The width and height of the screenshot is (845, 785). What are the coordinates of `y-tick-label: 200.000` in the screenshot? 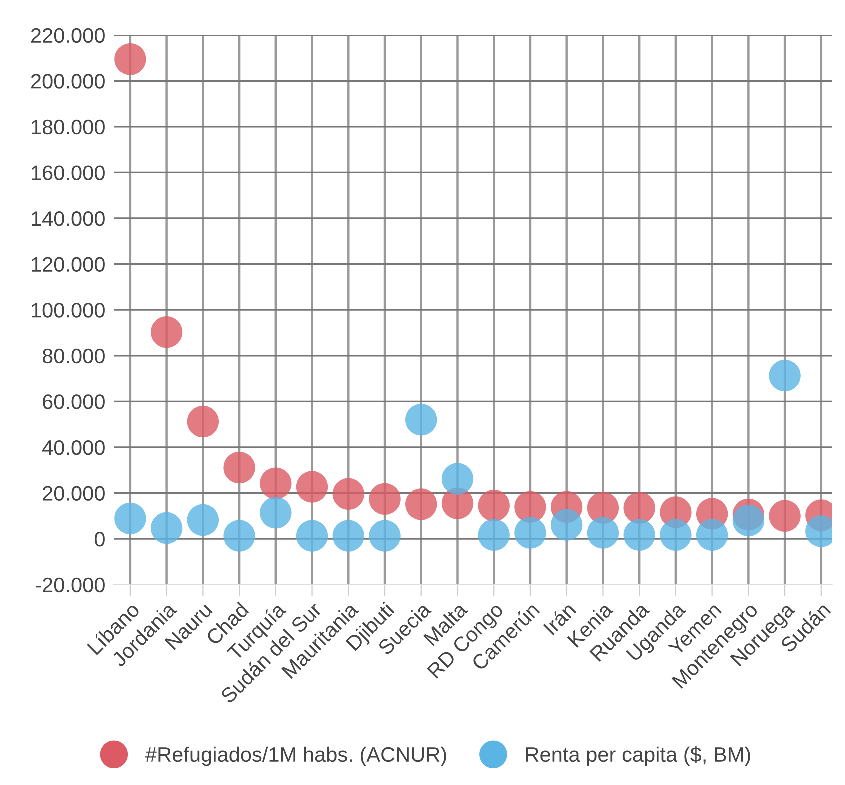 It's located at (68, 81).